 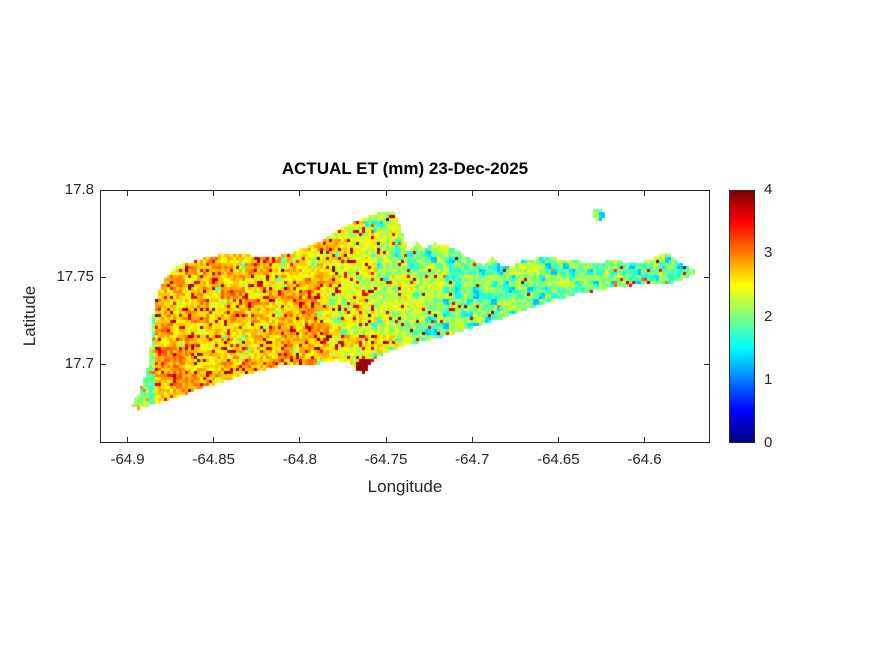 I want to click on colorbar-tick-label: 2, so click(x=768, y=316).